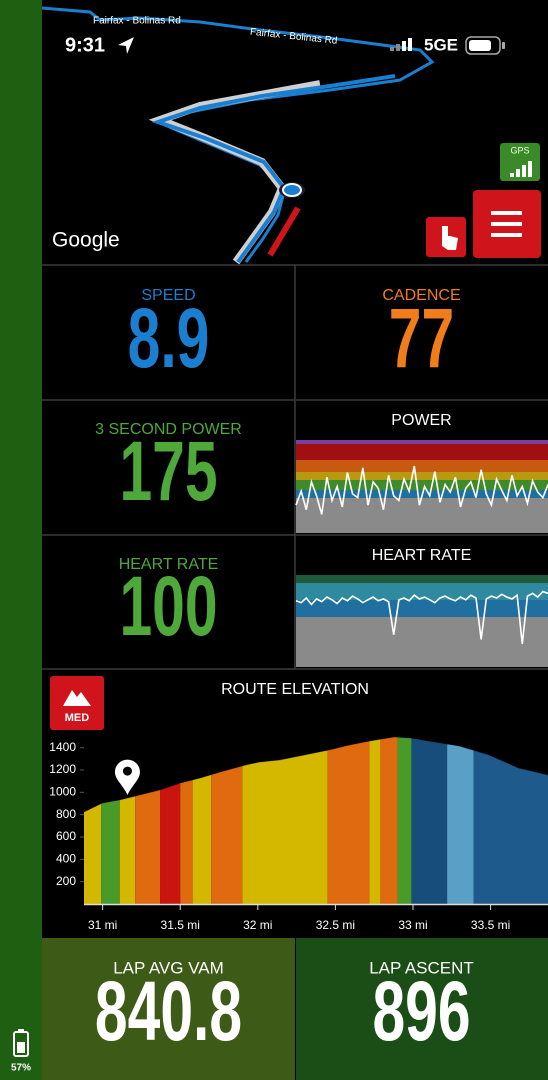 This screenshot has height=1080, width=548. Describe the element at coordinates (421, 295) in the screenshot. I see `metric-label: CADENCE` at that location.